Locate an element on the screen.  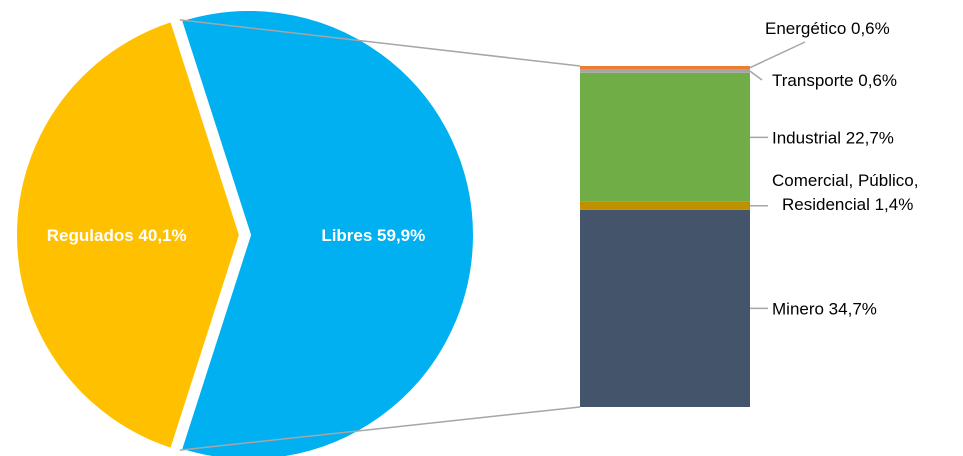
leader-line-energetico is located at coordinates (777, 55).